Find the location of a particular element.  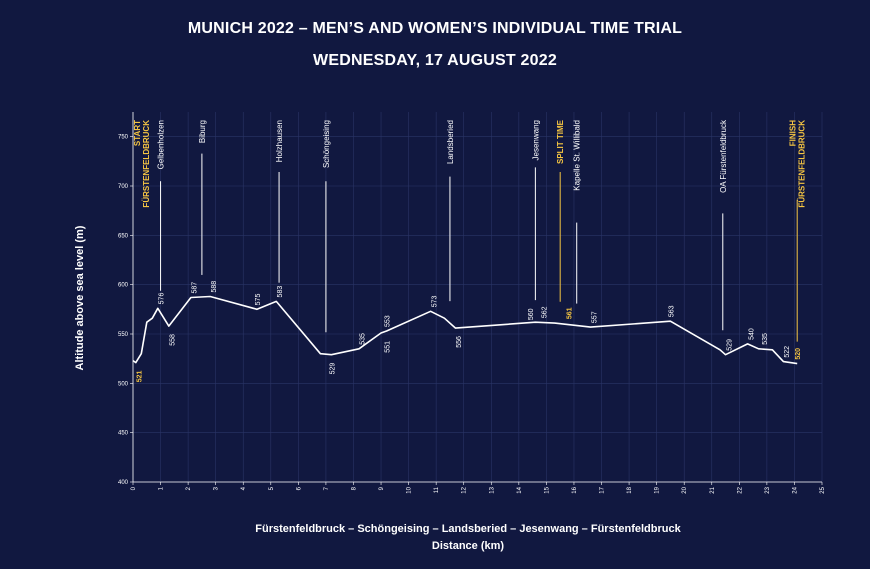

altitude-value-label: 551 is located at coordinates (388, 347).